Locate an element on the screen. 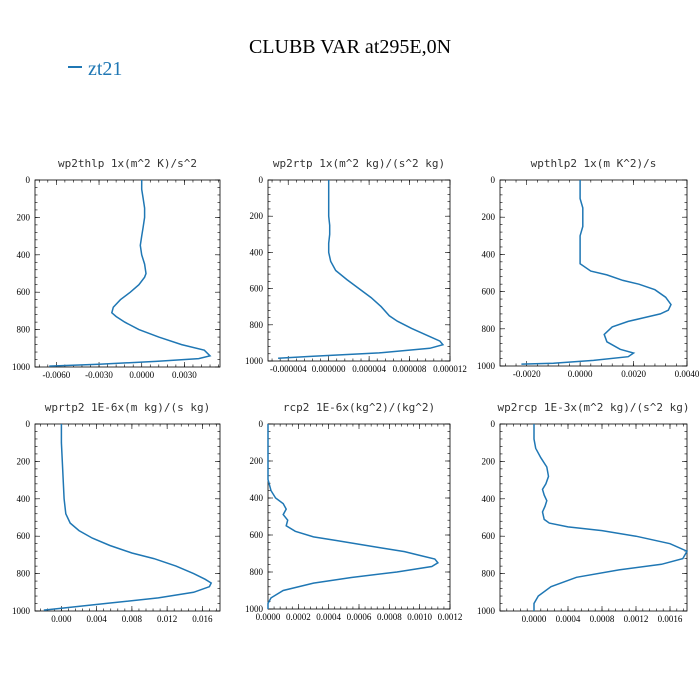  x-tick-label: 0.004 is located at coordinates (97, 619).